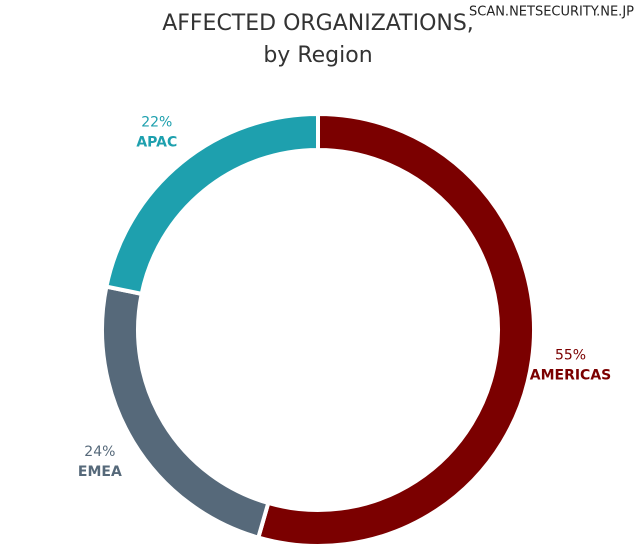 The height and width of the screenshot is (557, 640). I want to click on chart-subtitle: by Region, so click(317, 55).